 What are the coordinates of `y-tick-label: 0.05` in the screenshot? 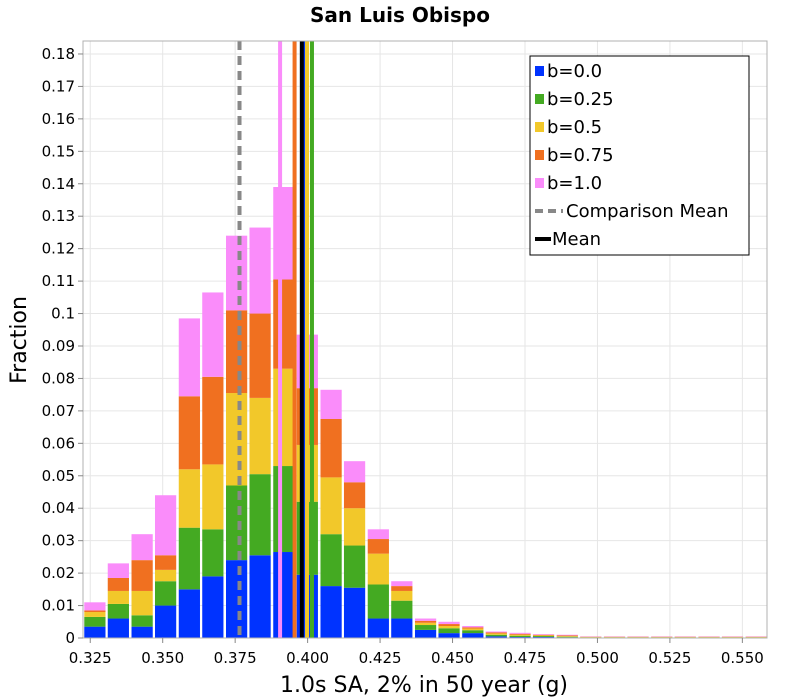 It's located at (58, 476).